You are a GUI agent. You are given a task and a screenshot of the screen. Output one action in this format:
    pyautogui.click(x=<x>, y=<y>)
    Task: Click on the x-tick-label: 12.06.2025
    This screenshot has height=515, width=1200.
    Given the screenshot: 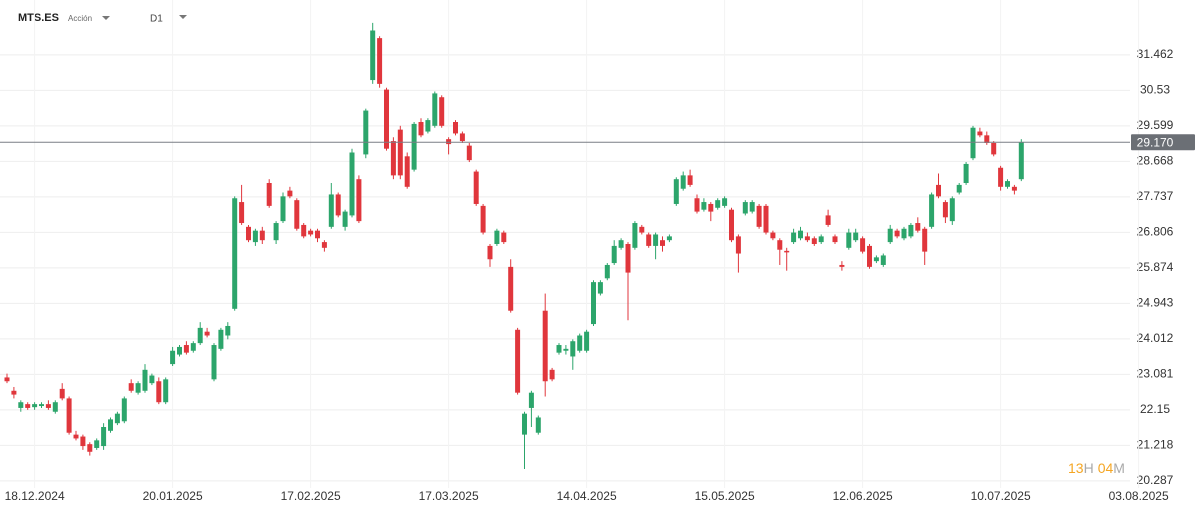 What is the action you would take?
    pyautogui.click(x=863, y=496)
    